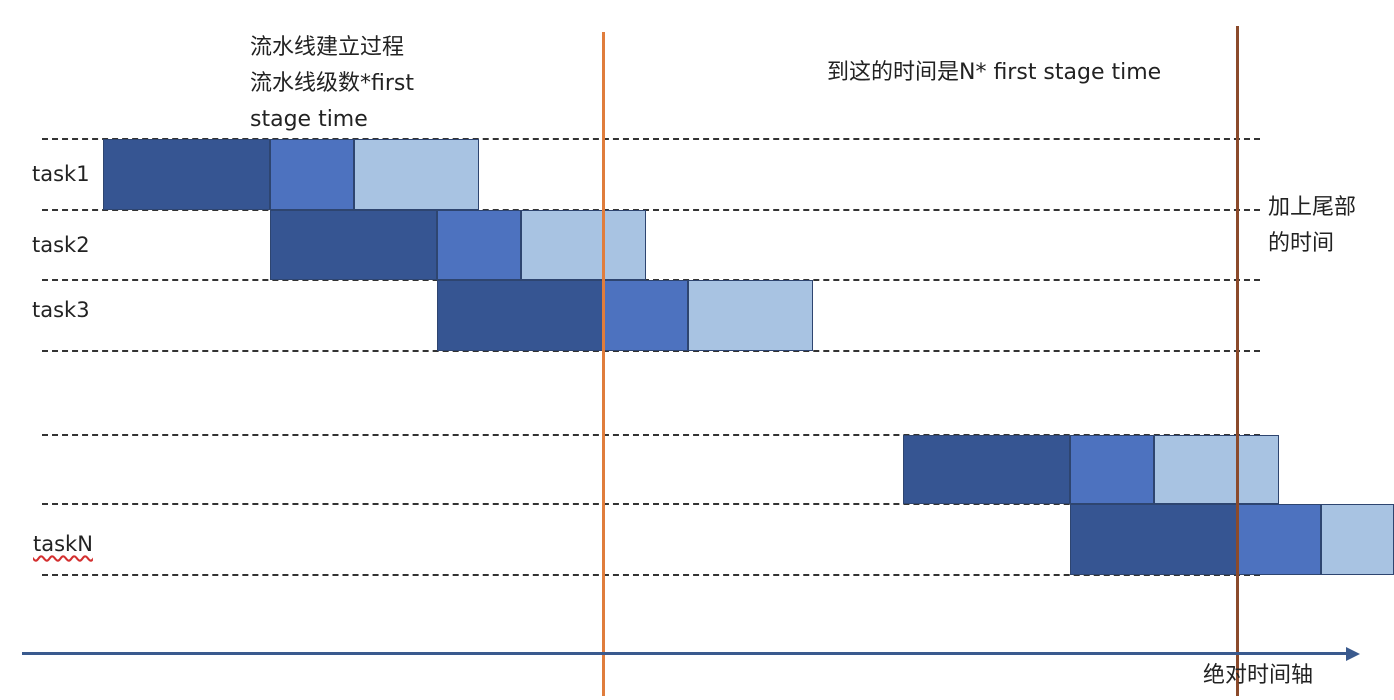  I want to click on task-label-1: task1, so click(61, 174).